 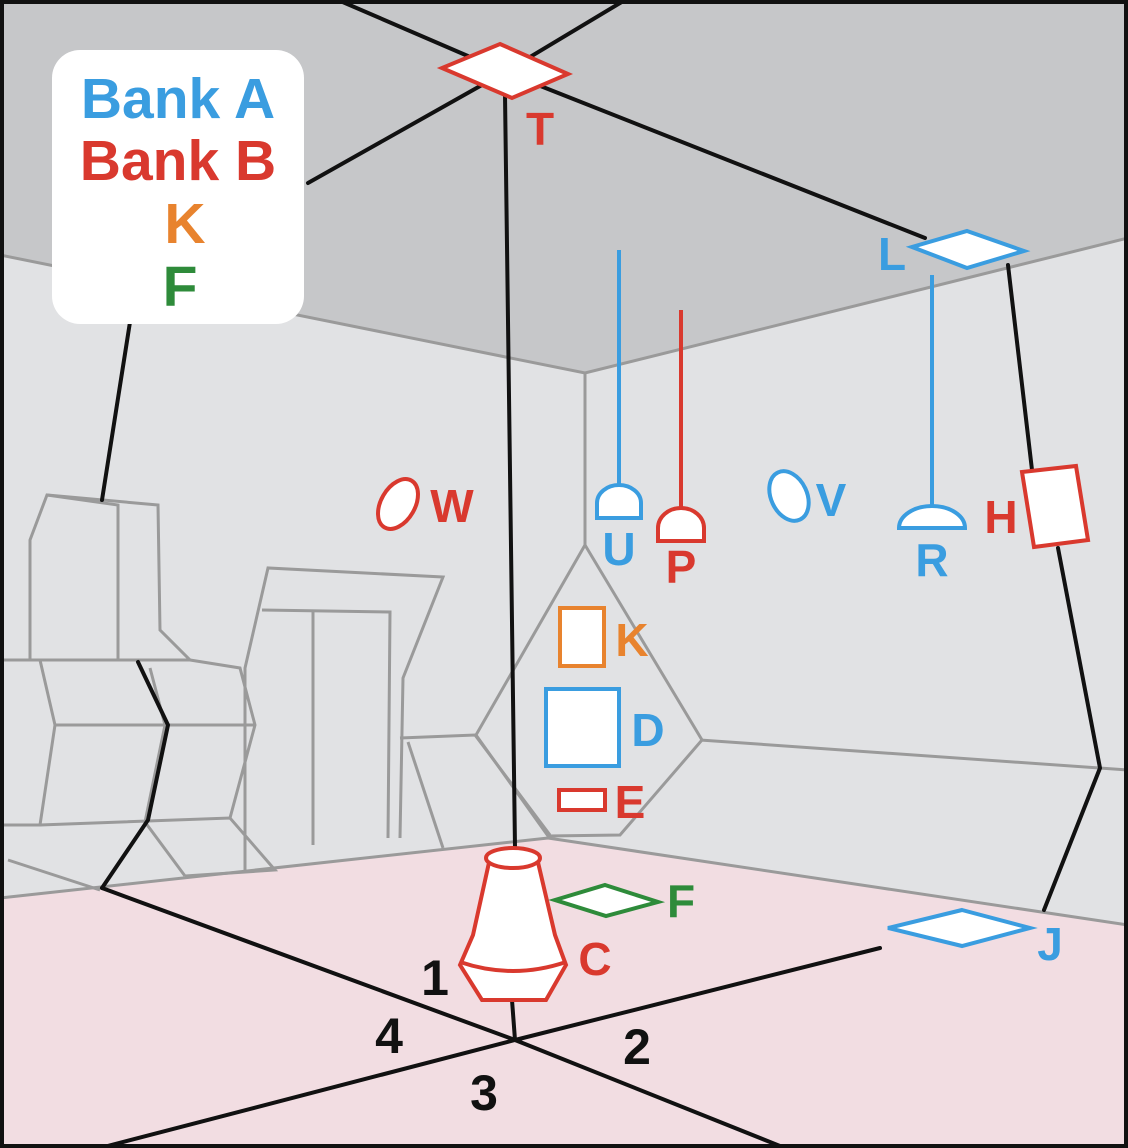 What do you see at coordinates (831, 500) in the screenshot?
I see `label-V: V` at bounding box center [831, 500].